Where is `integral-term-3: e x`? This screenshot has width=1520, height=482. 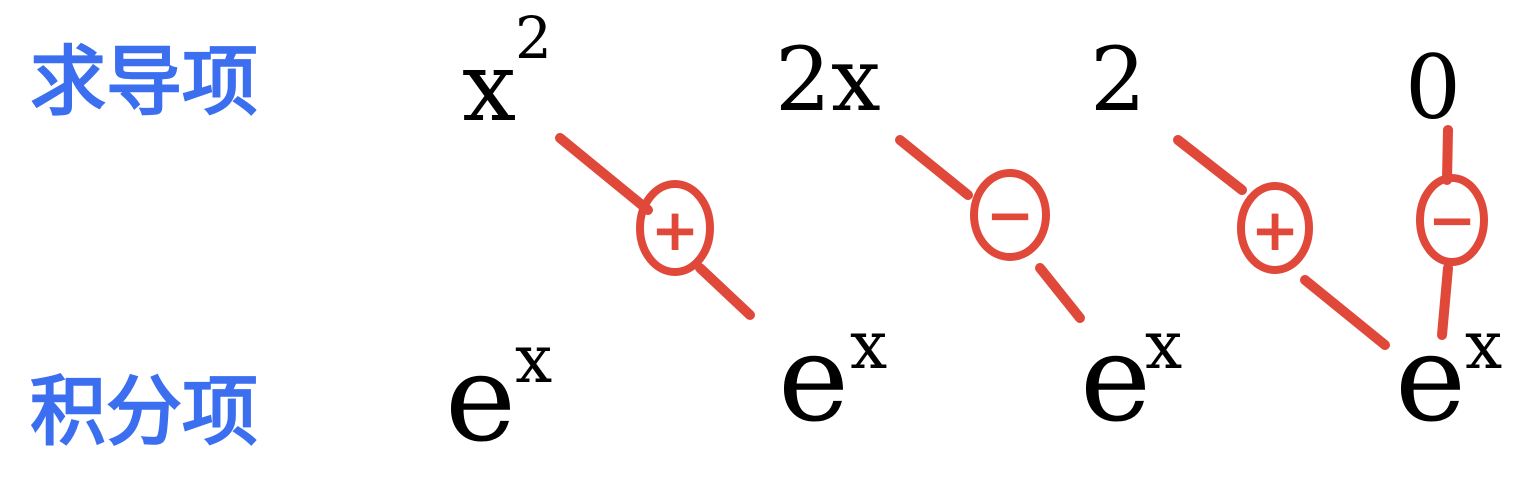
integral-term-3: e x is located at coordinates (1131, 378).